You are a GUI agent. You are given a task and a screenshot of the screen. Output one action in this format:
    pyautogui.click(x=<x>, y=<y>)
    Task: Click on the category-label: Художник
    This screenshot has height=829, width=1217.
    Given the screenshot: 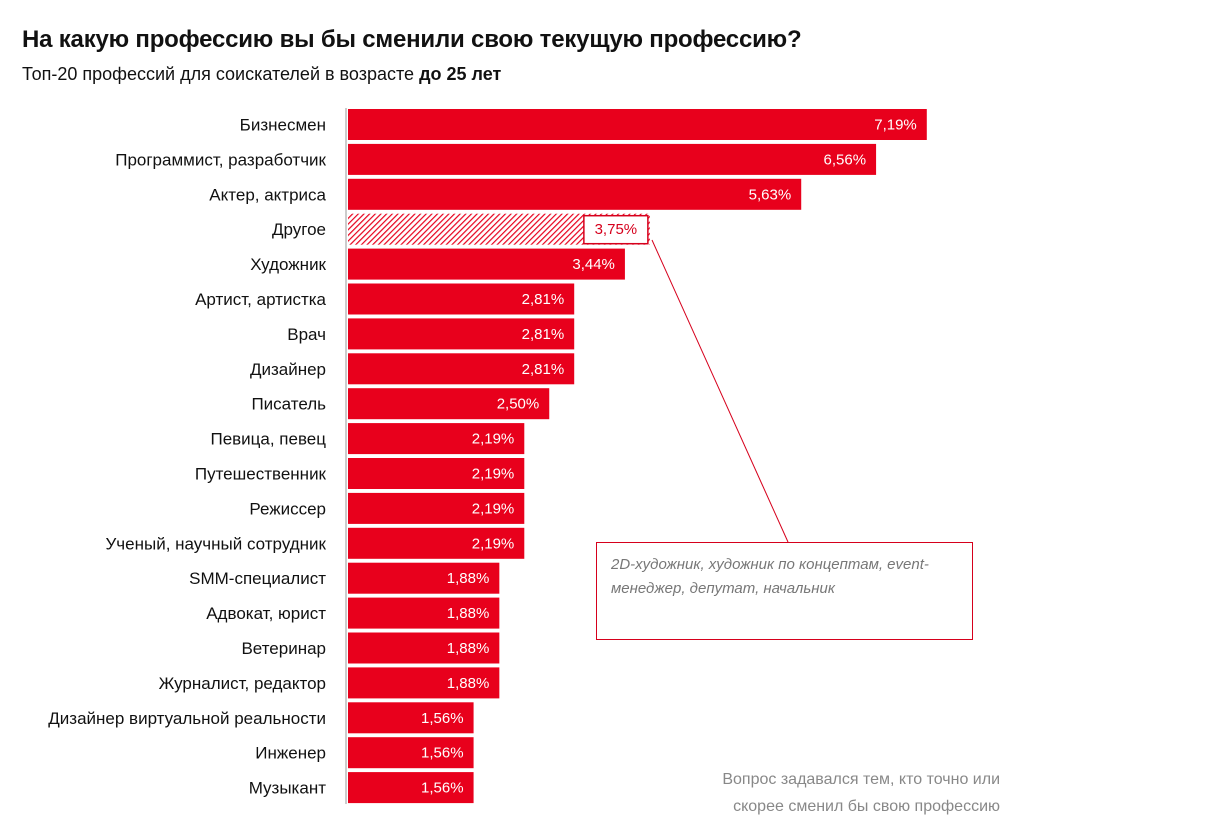 What is the action you would take?
    pyautogui.click(x=288, y=264)
    